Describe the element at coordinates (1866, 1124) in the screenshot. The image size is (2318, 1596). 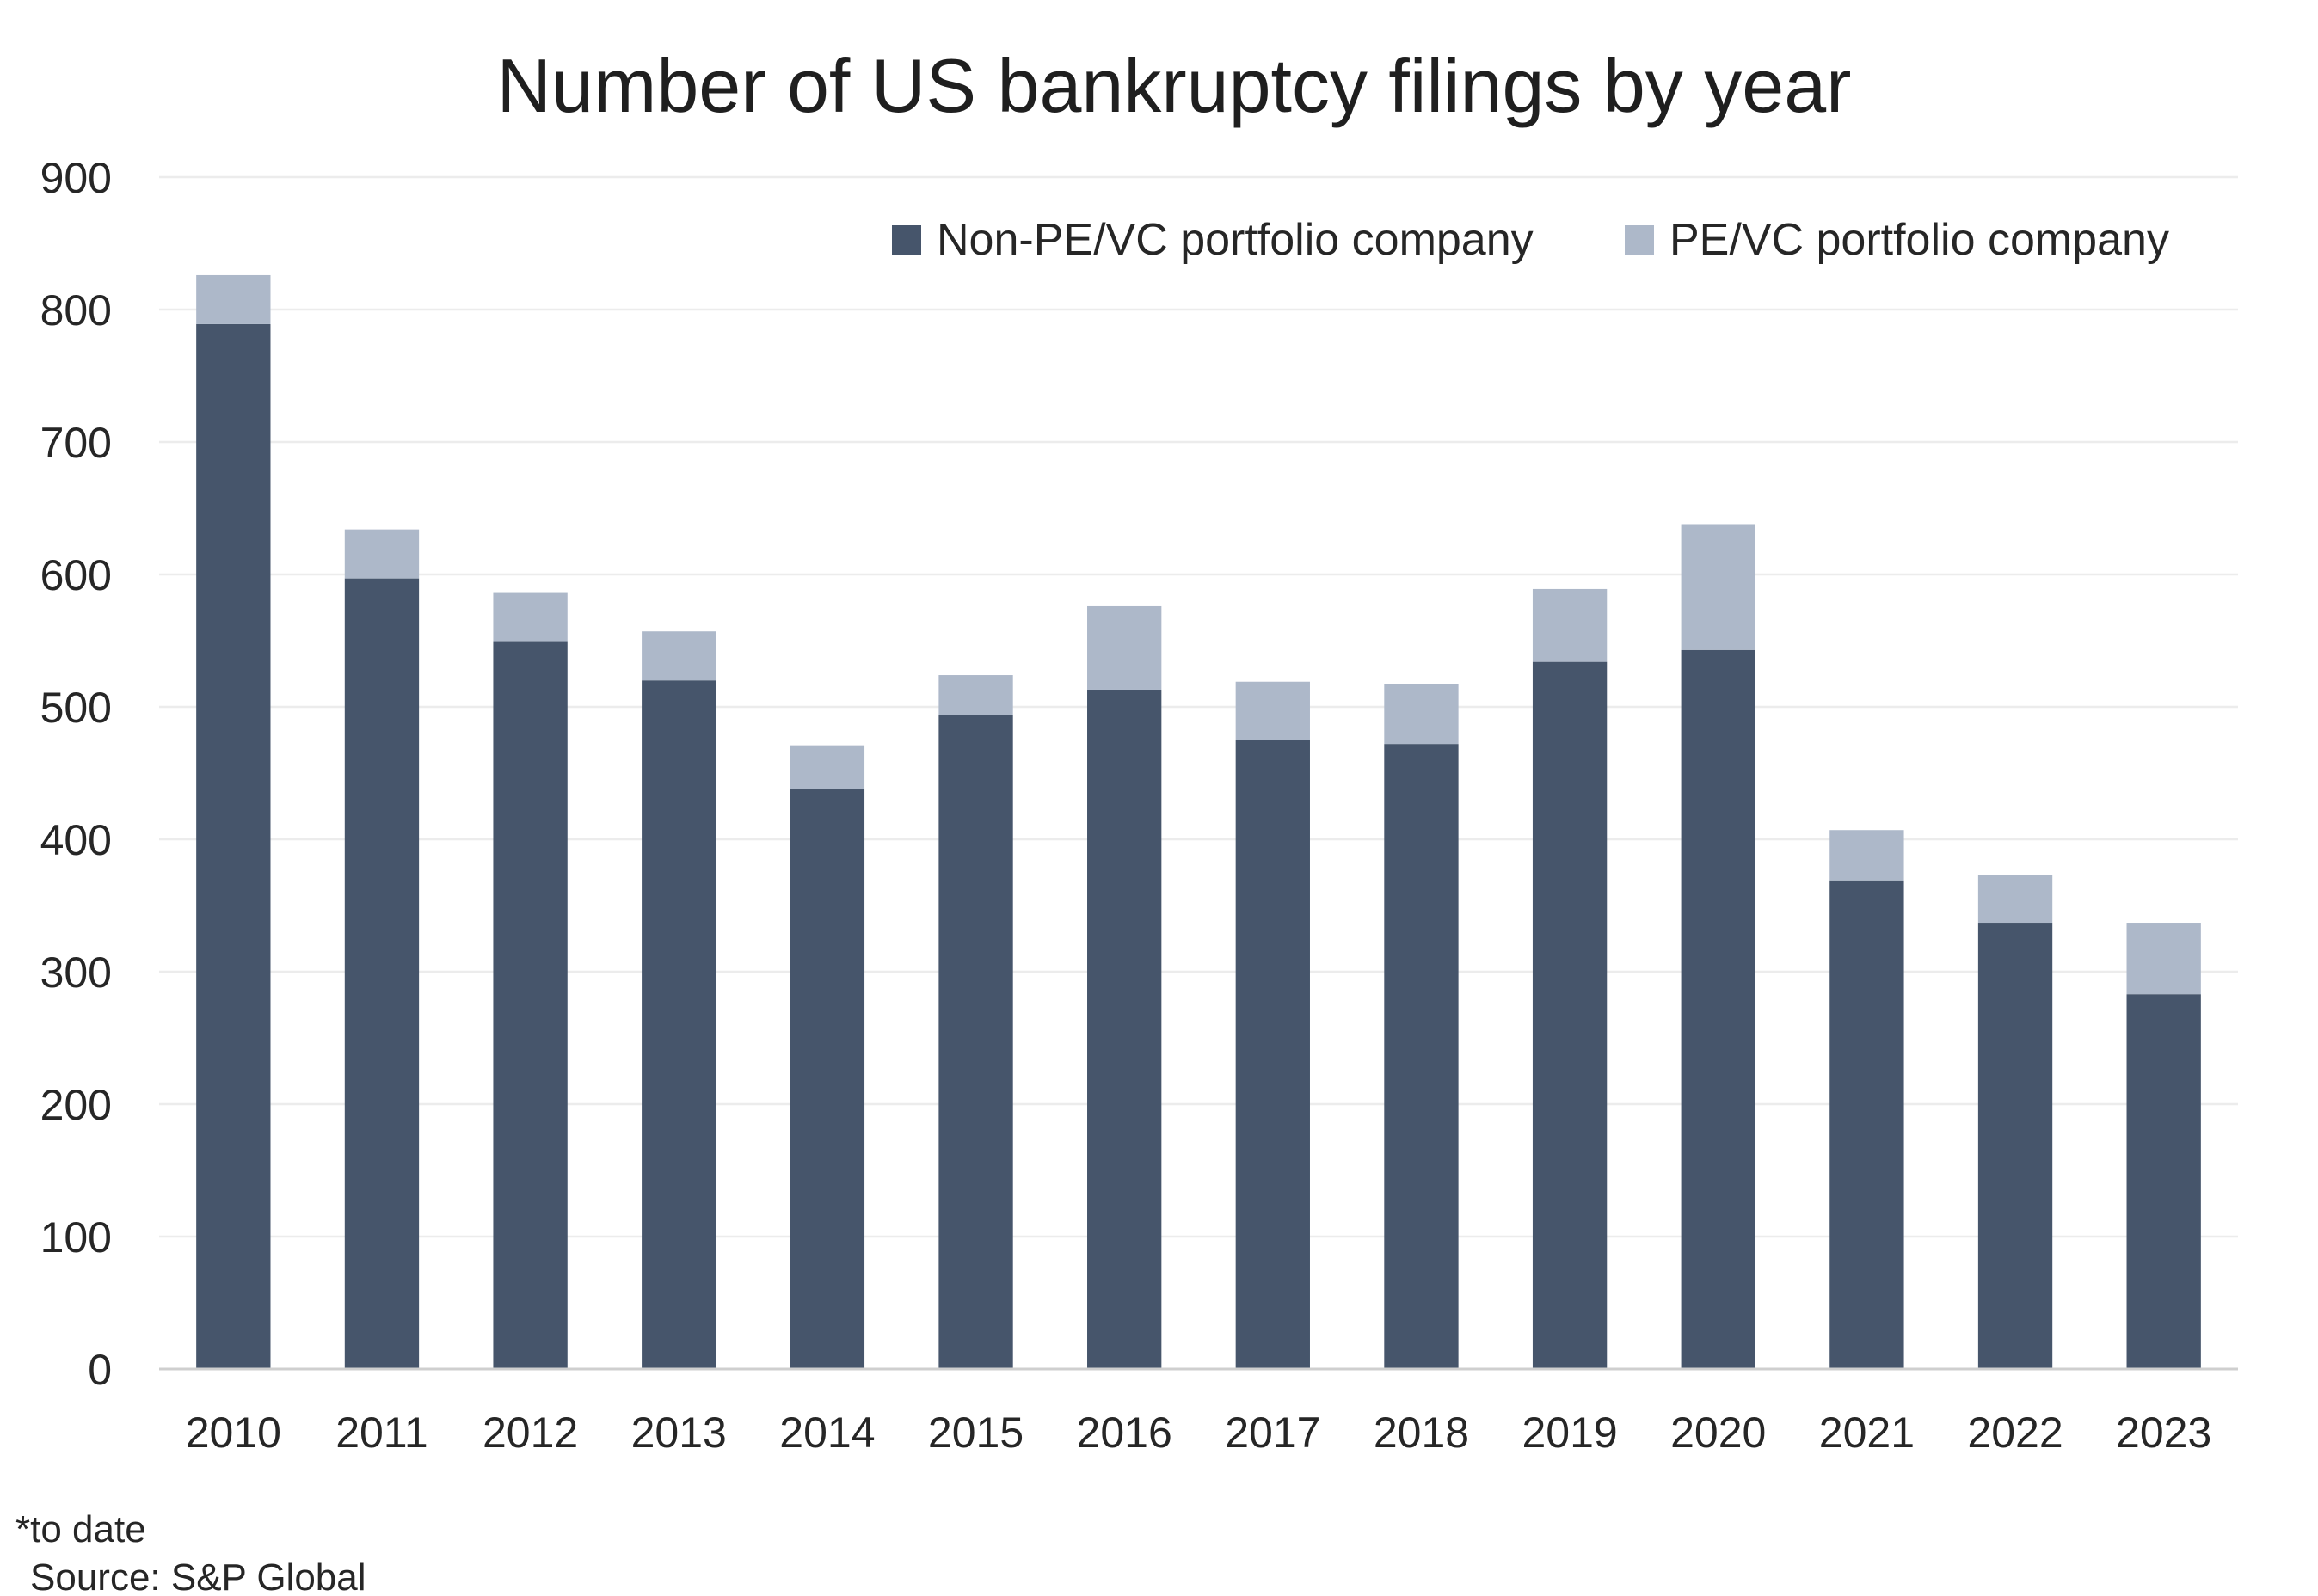
I see `bar-non-pe-vc-2021` at that location.